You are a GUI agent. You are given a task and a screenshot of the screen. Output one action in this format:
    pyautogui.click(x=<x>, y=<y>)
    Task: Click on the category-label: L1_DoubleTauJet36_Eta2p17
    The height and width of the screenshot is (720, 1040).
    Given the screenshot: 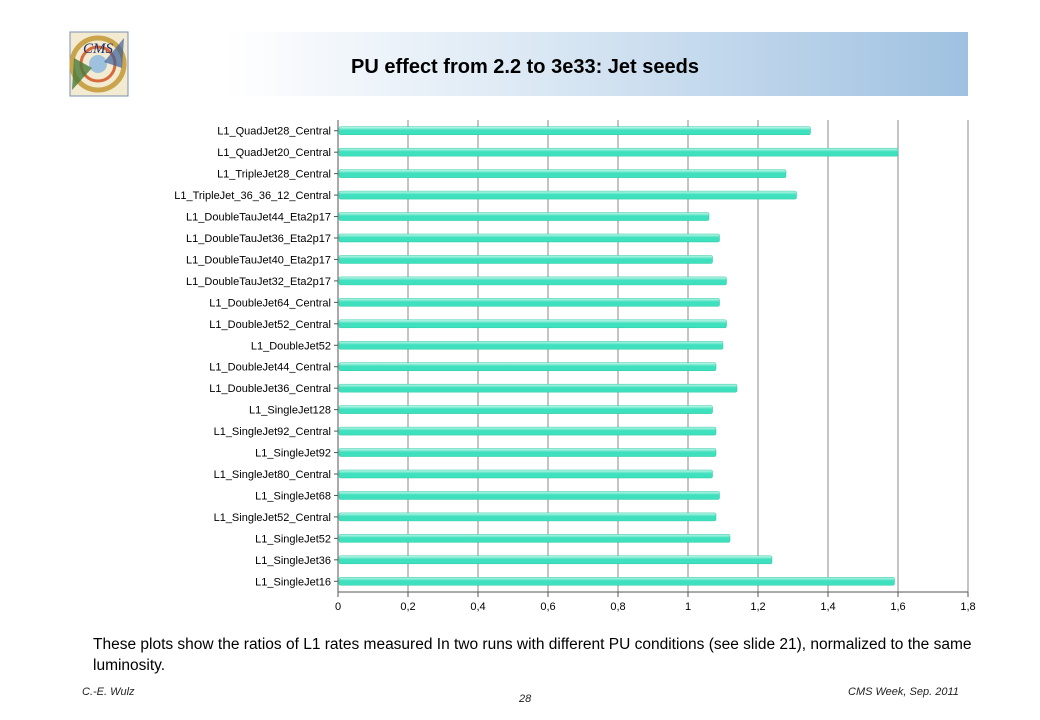 What is the action you would take?
    pyautogui.click(x=258, y=239)
    